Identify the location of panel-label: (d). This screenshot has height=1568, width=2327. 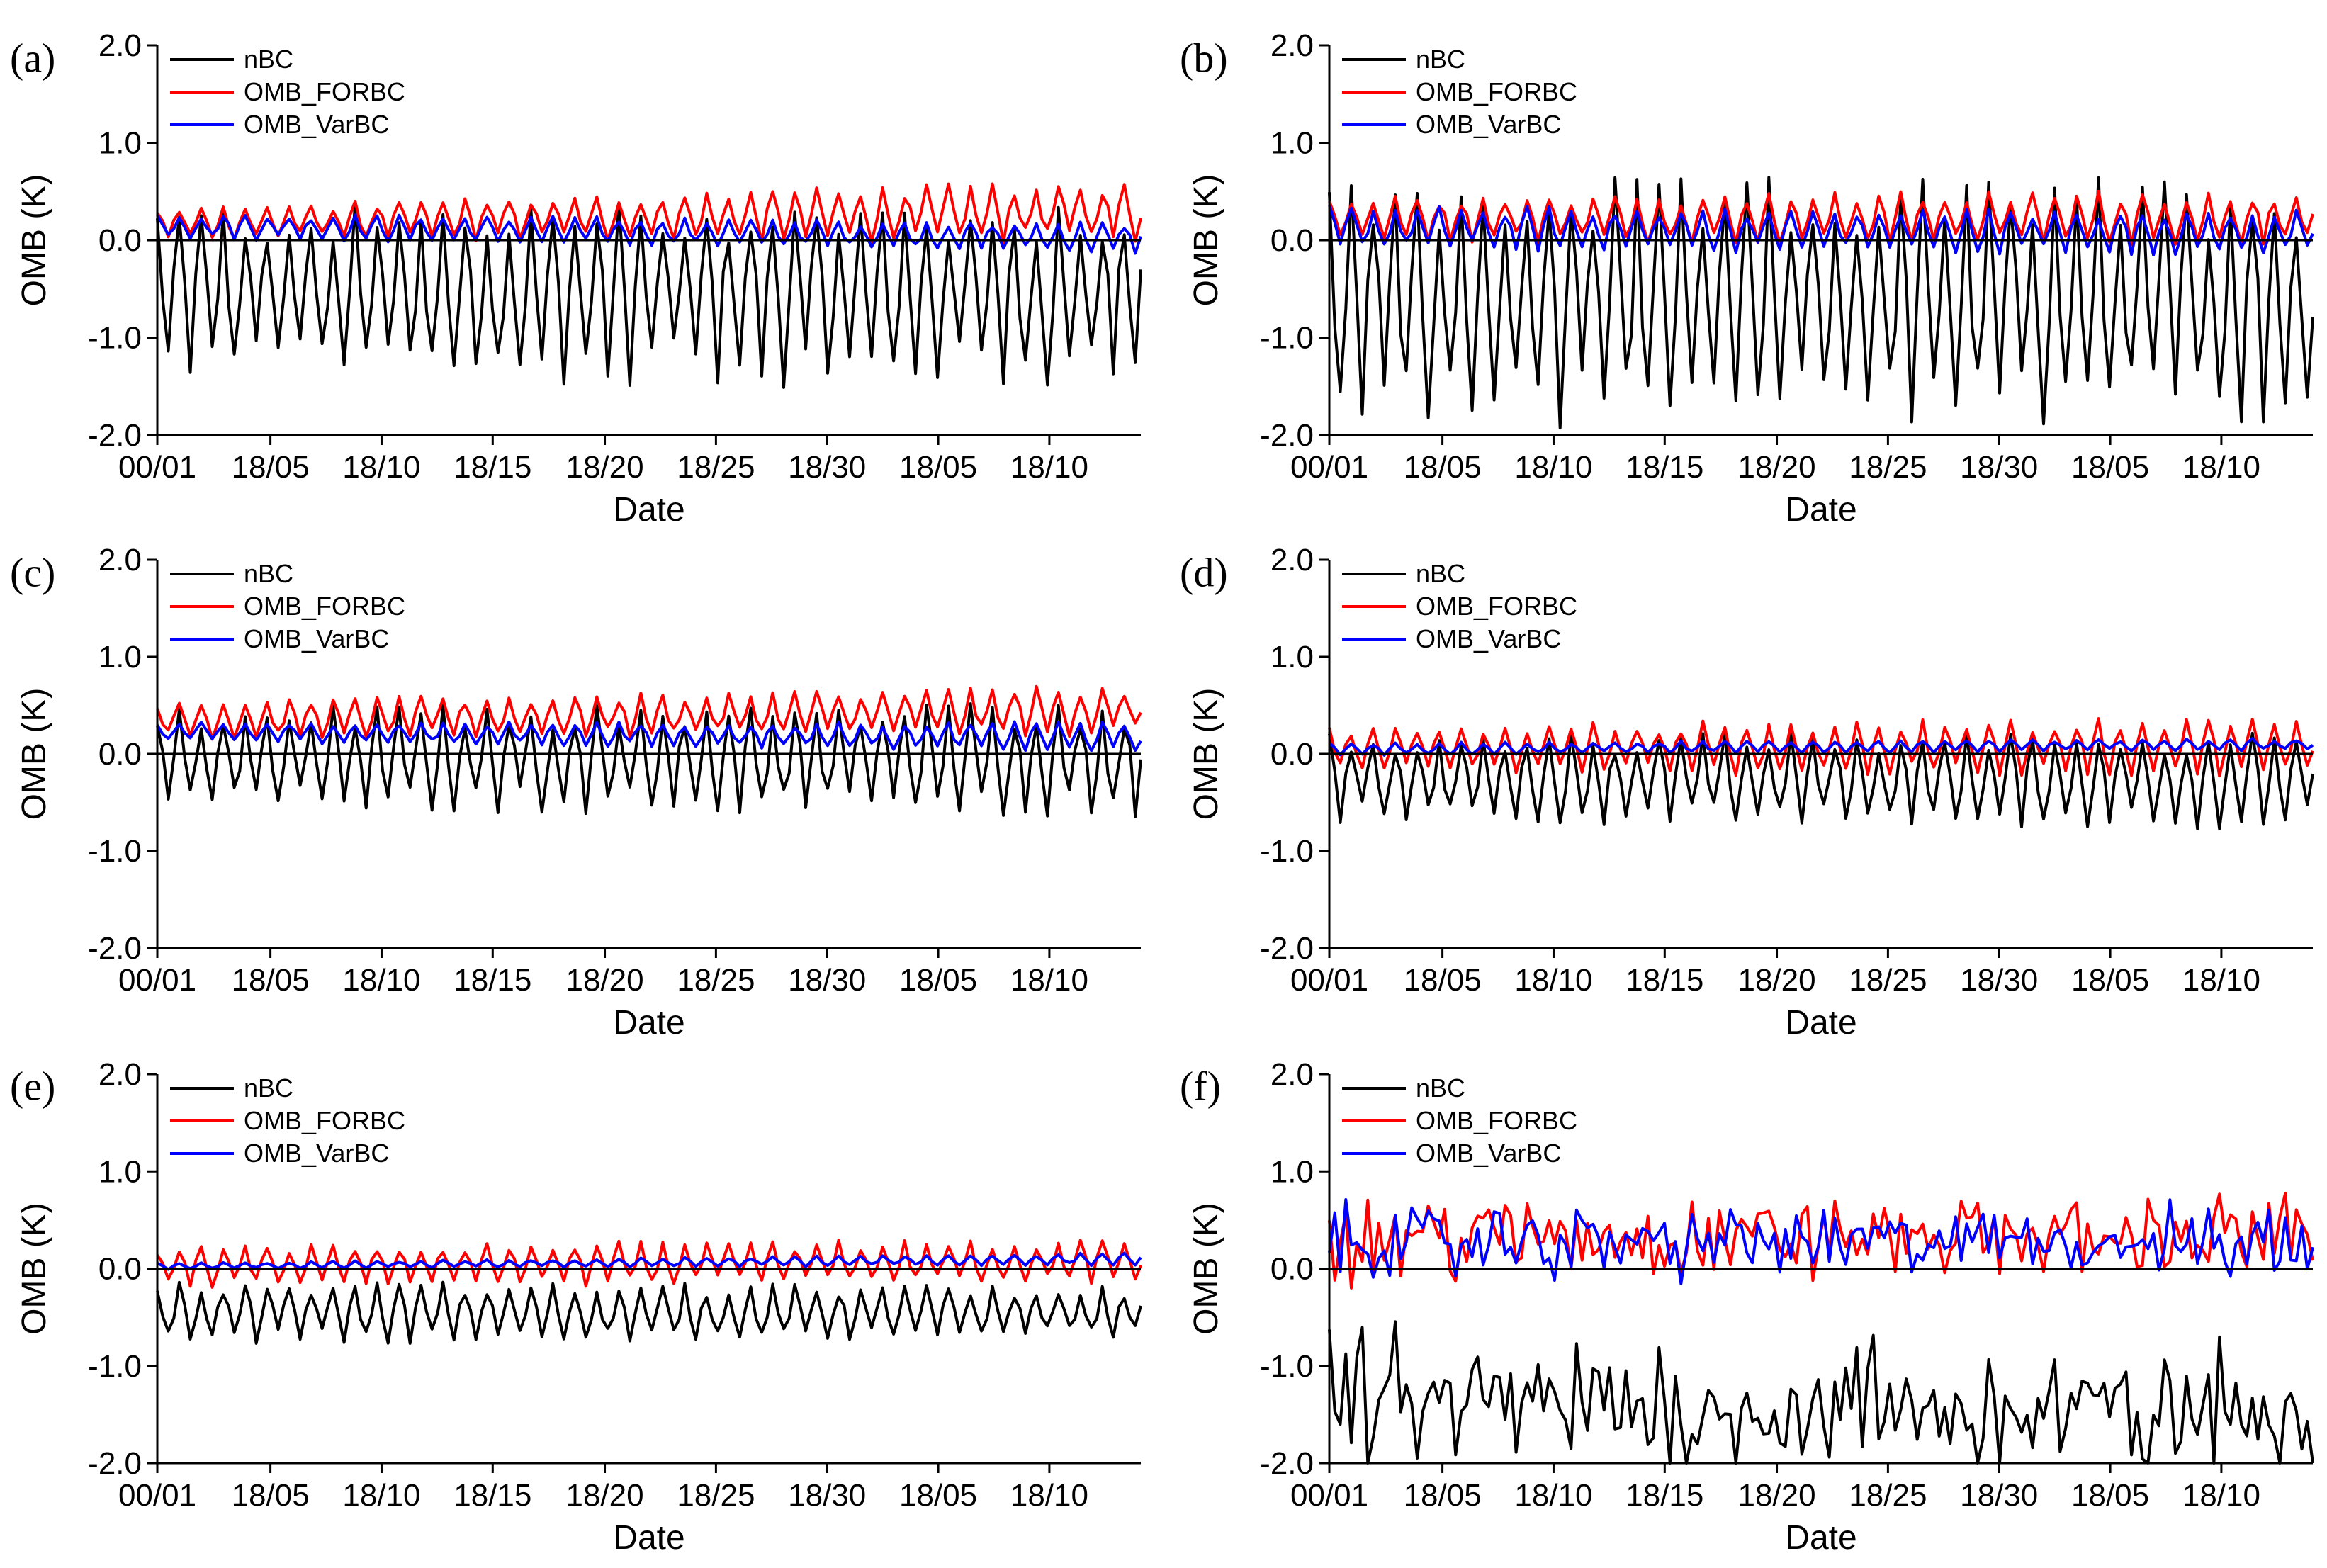
(1204, 572).